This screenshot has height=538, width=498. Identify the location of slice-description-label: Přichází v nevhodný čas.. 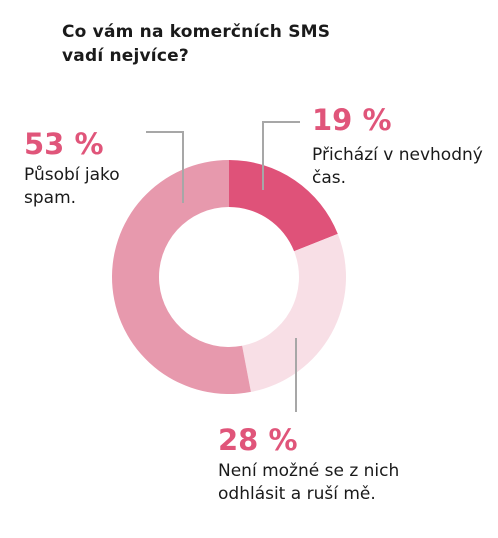
(397, 166).